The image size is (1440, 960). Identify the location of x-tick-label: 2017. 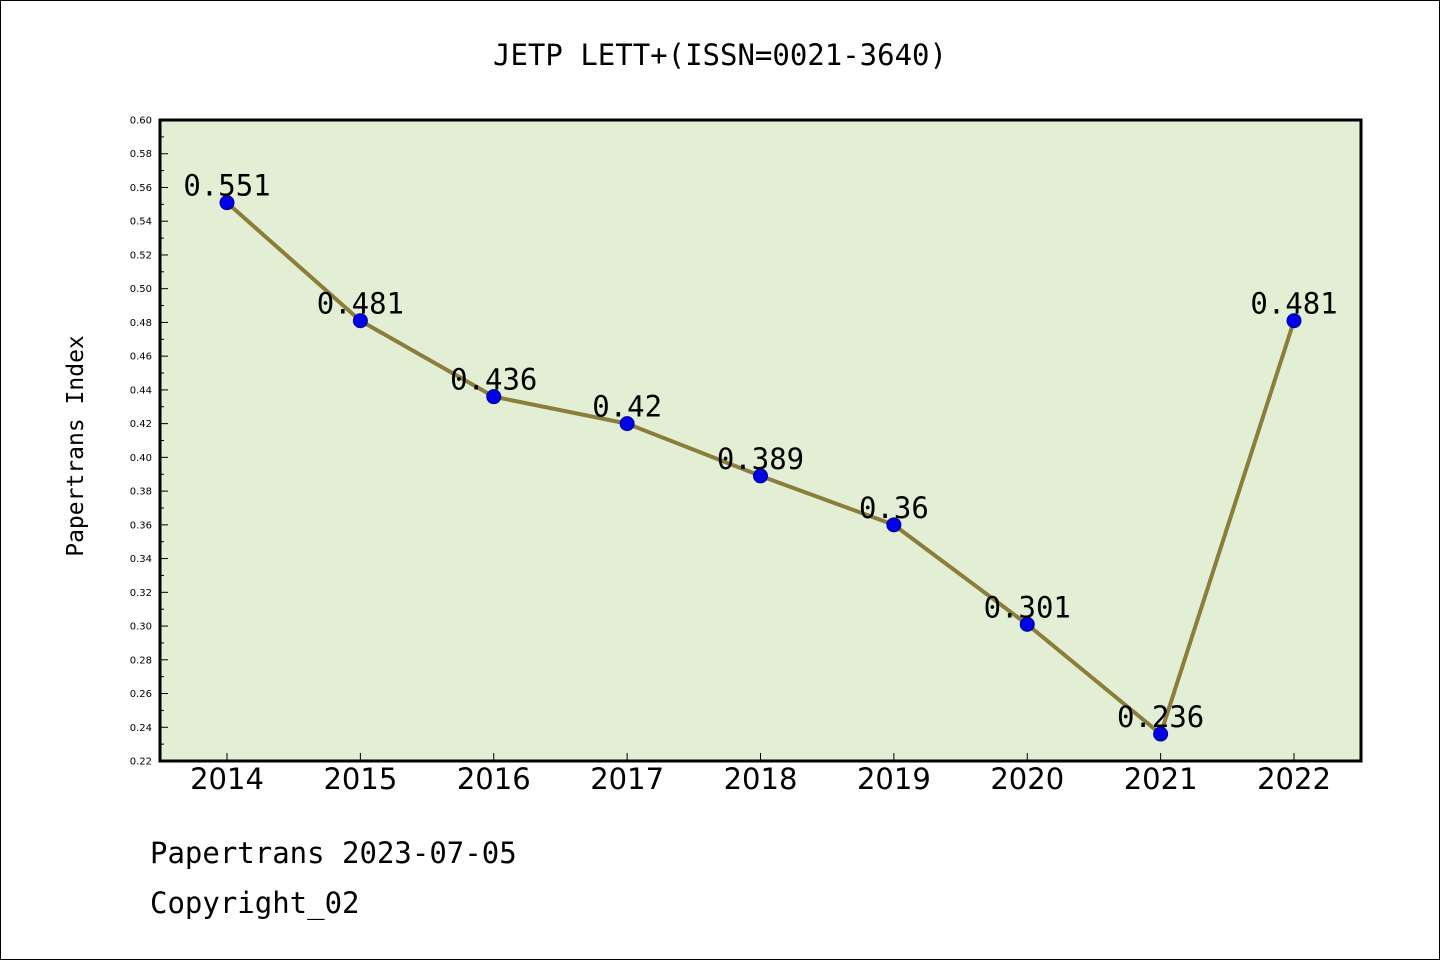
(627, 779).